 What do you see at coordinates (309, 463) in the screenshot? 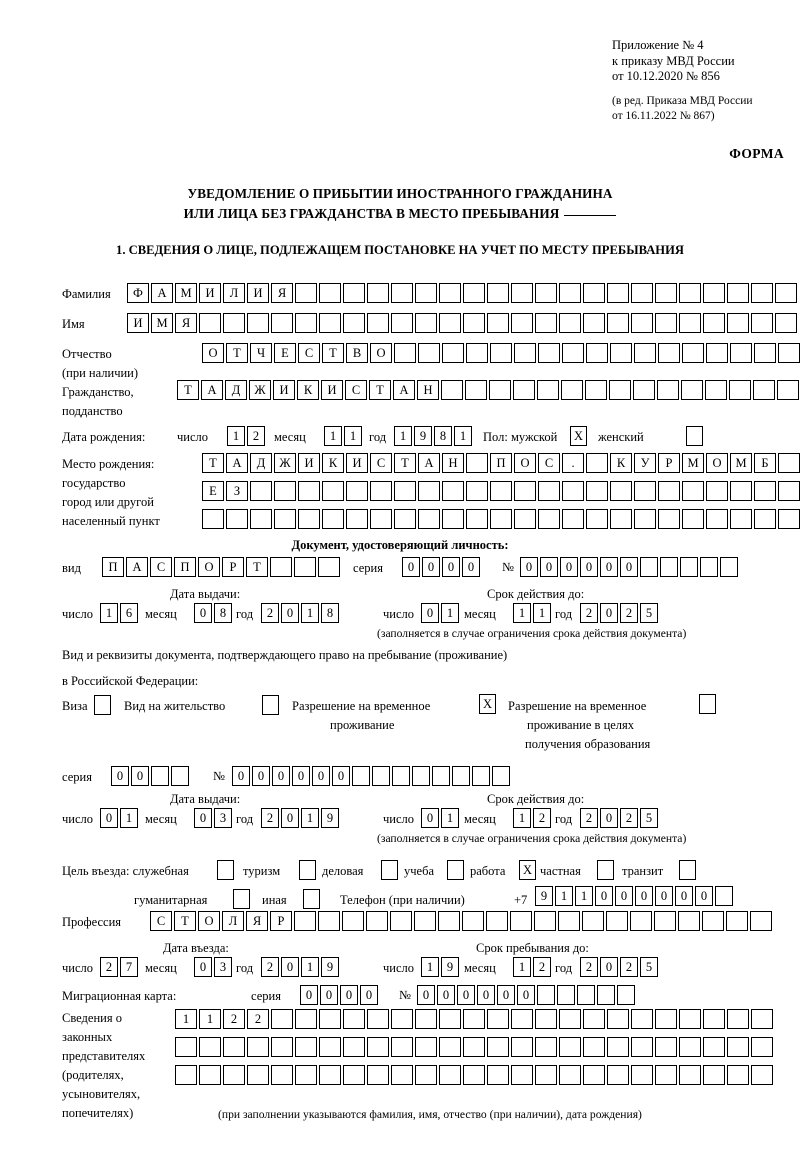
I see `char-cell: И` at bounding box center [309, 463].